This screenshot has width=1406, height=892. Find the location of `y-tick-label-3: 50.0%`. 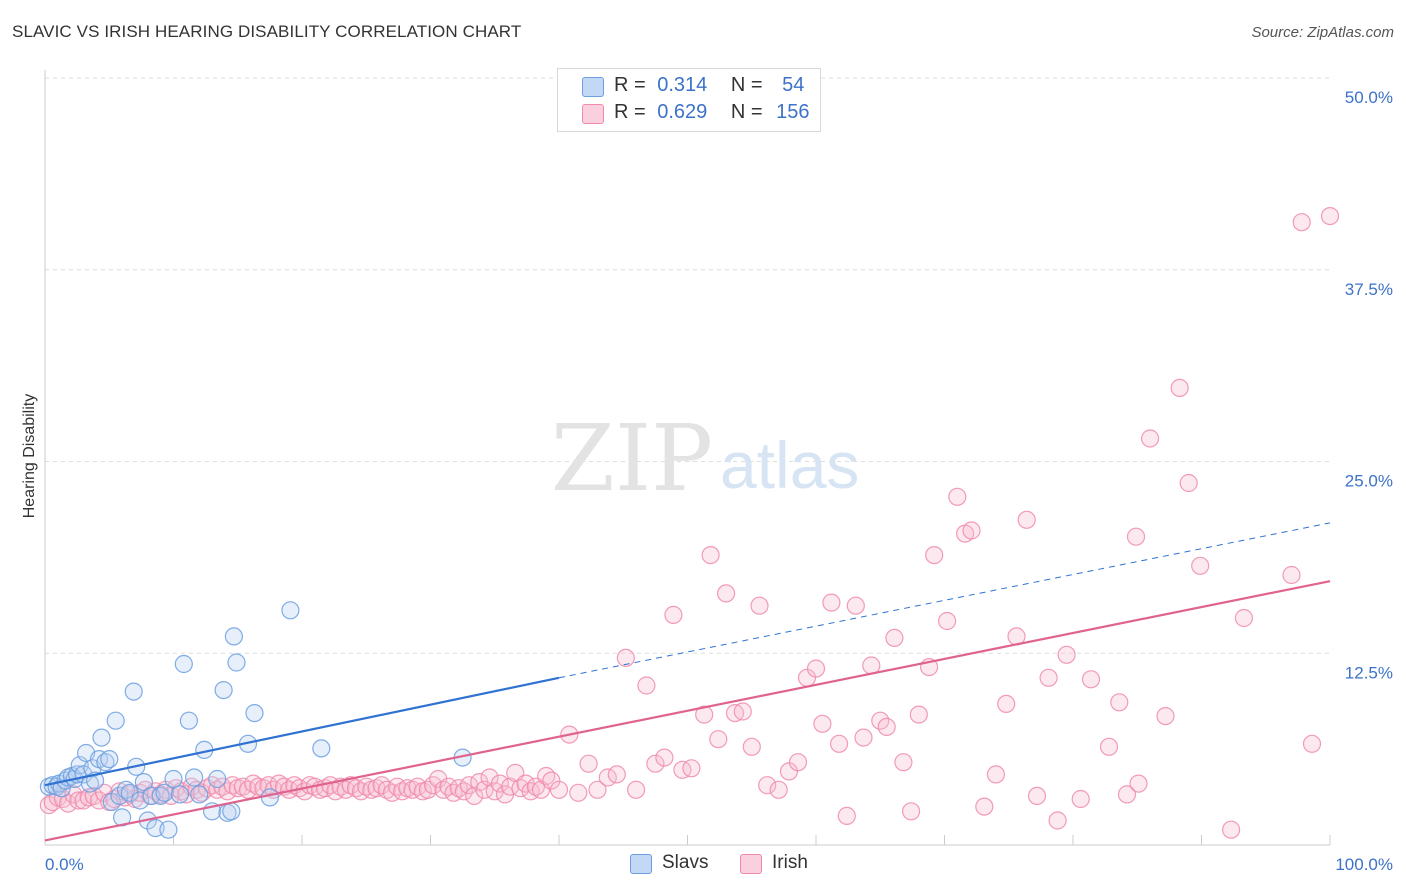

y-tick-label-3: 50.0% is located at coordinates (1369, 97).